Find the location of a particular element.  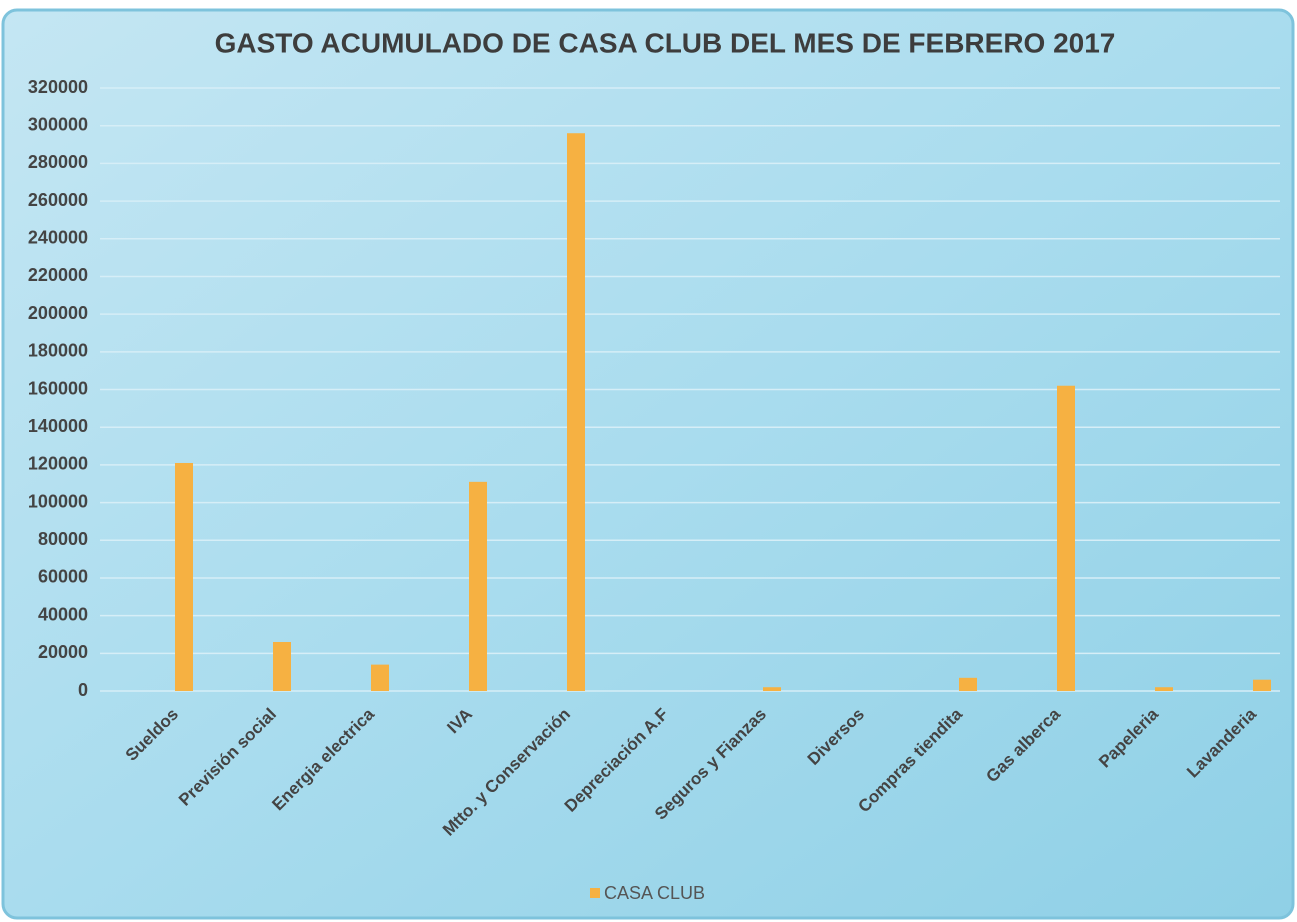

y-tick-label: 20000 is located at coordinates (63, 652).